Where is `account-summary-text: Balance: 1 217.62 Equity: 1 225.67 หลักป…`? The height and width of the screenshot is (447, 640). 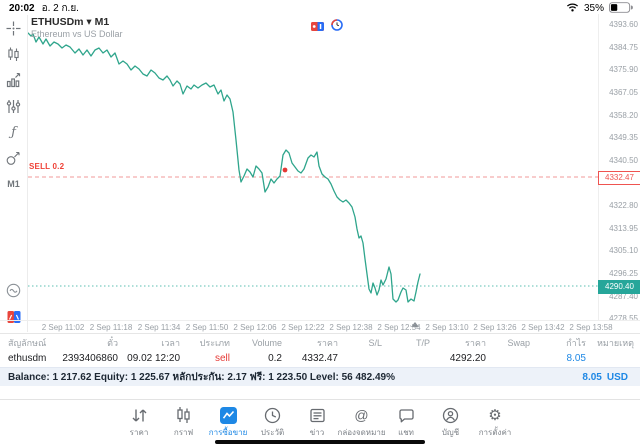
account-summary-text: Balance: 1 217.62 Equity: 1 225.67 หลักป… is located at coordinates (201, 377).